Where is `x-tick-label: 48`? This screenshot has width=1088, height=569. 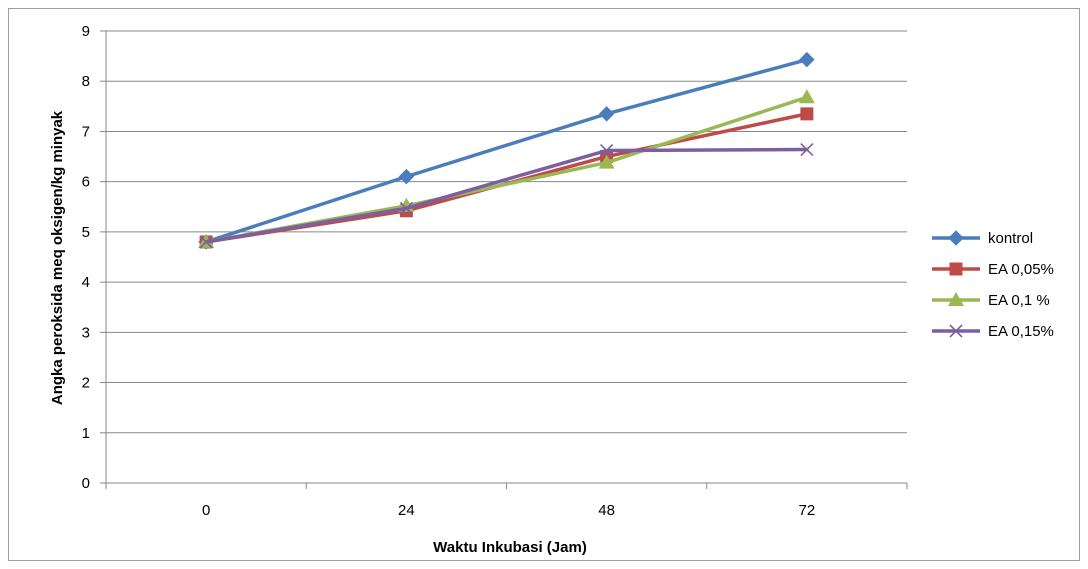 x-tick-label: 48 is located at coordinates (606, 510).